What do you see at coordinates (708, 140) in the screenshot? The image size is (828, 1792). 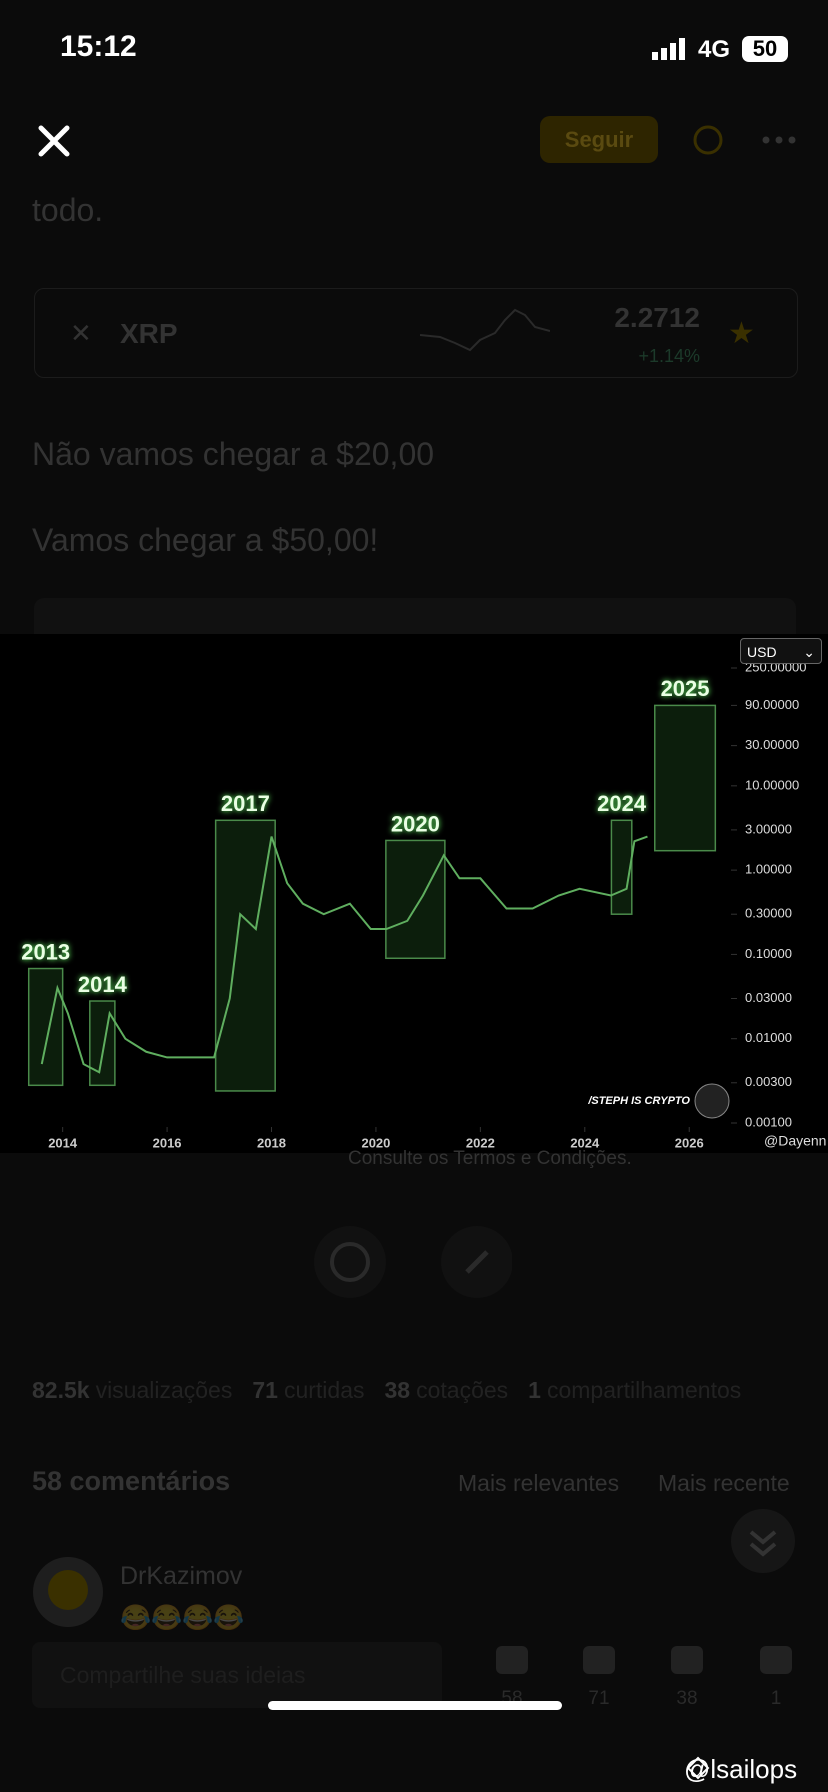 I see `translate-icon` at bounding box center [708, 140].